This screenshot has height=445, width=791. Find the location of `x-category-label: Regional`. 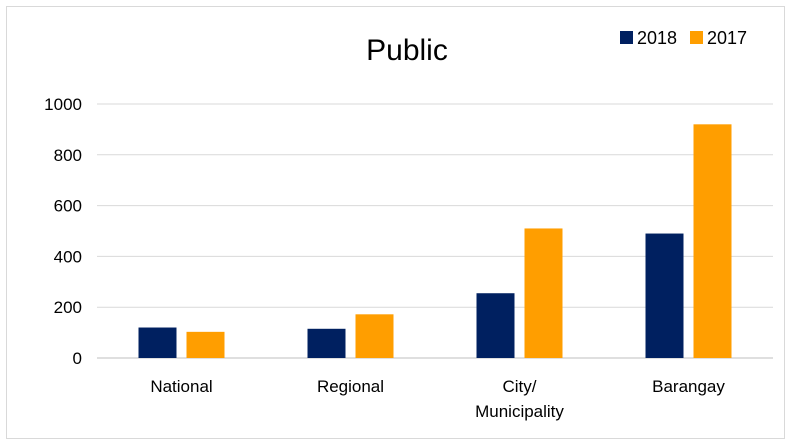

x-category-label: Regional is located at coordinates (350, 386).